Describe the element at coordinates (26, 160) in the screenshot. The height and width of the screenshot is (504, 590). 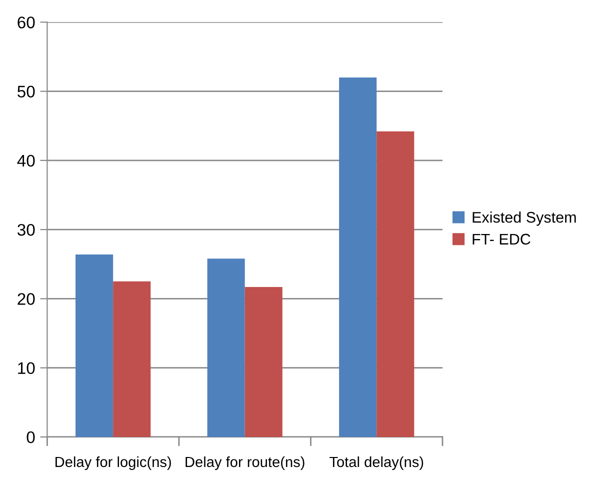
I see `y-tick-label: 40` at that location.